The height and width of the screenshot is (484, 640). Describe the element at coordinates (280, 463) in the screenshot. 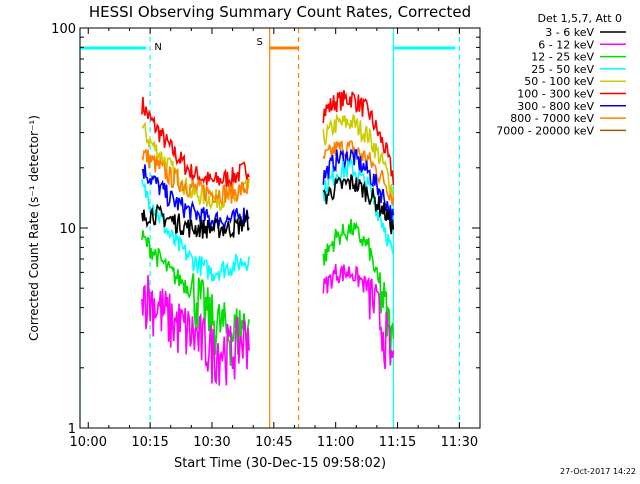

I see `x-axis-label: Start Time (30-Dec-15 09:58:02)` at that location.